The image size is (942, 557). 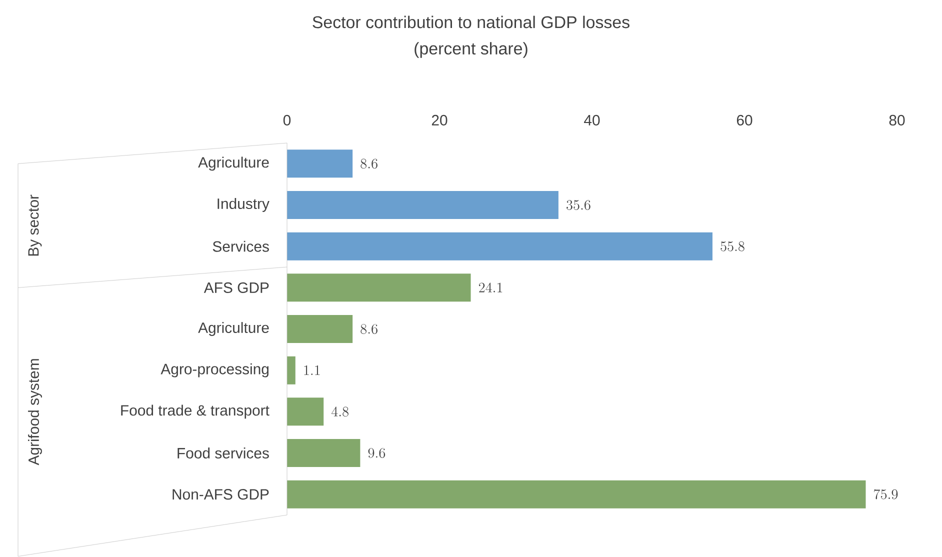 What do you see at coordinates (744, 120) in the screenshot?
I see `x-tick-label: 60` at bounding box center [744, 120].